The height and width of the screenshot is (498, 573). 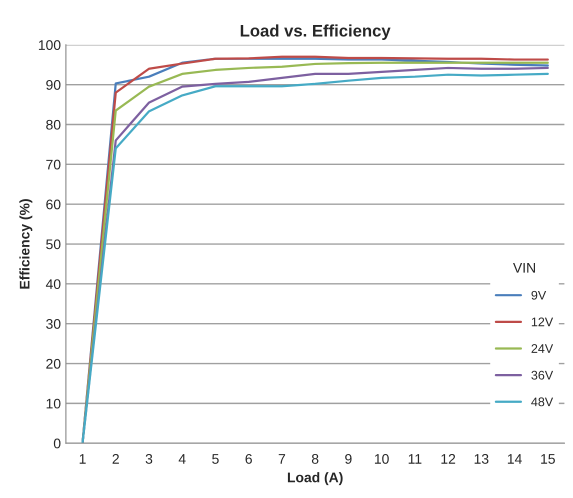 I want to click on y-tick-label: 80, so click(x=53, y=125).